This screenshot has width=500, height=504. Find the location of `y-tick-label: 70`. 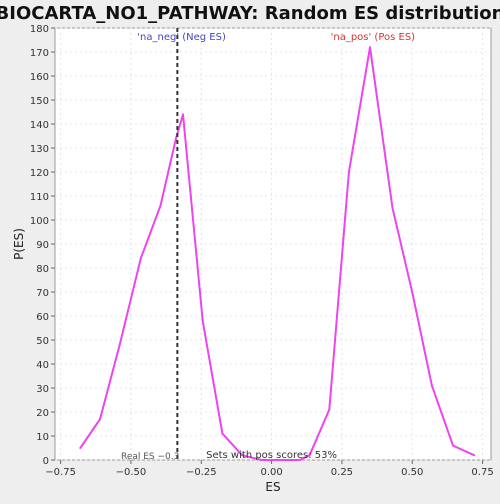

y-tick-label: 70 is located at coordinates (42, 293).